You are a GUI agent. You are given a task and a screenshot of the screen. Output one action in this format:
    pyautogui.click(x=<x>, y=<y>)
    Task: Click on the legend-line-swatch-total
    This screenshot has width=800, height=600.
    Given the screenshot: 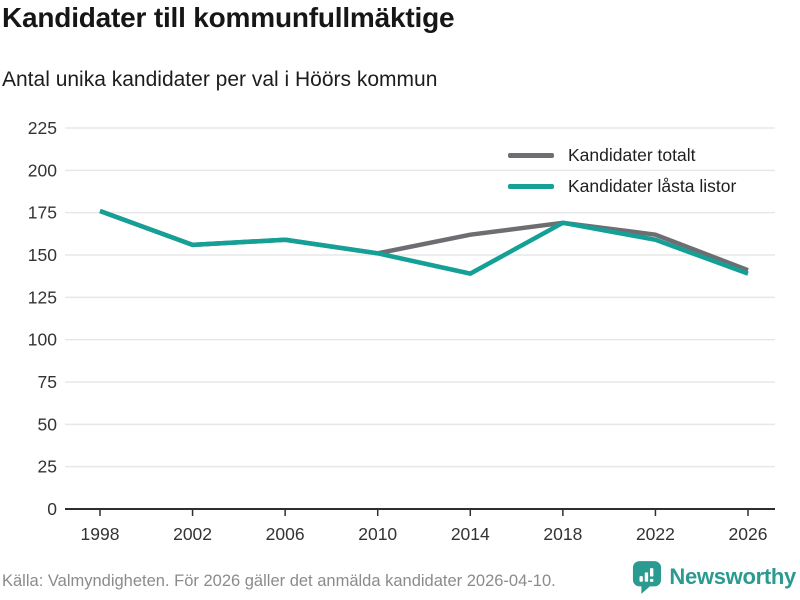 What is the action you would take?
    pyautogui.click(x=531, y=155)
    